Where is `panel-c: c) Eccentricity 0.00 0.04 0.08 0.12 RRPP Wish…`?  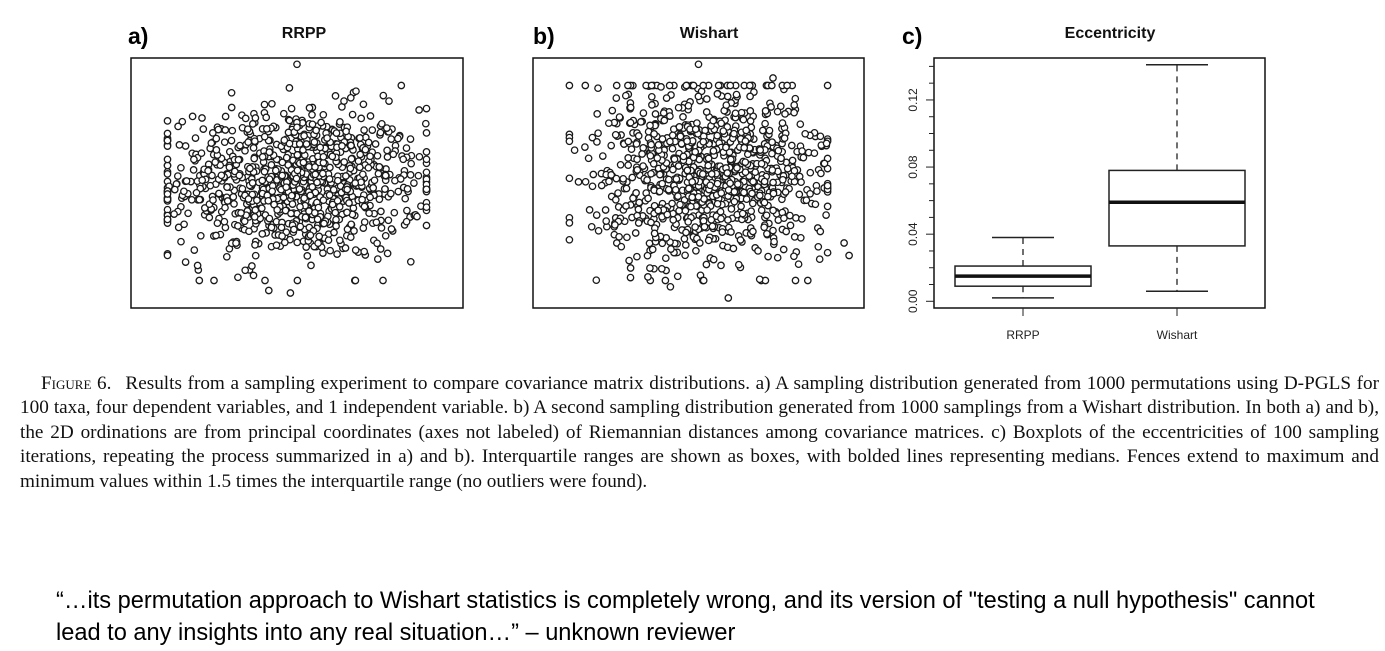 panel-c: c) Eccentricity 0.00 0.04 0.08 0.12 RRPP Wish… is located at coordinates (1084, 182).